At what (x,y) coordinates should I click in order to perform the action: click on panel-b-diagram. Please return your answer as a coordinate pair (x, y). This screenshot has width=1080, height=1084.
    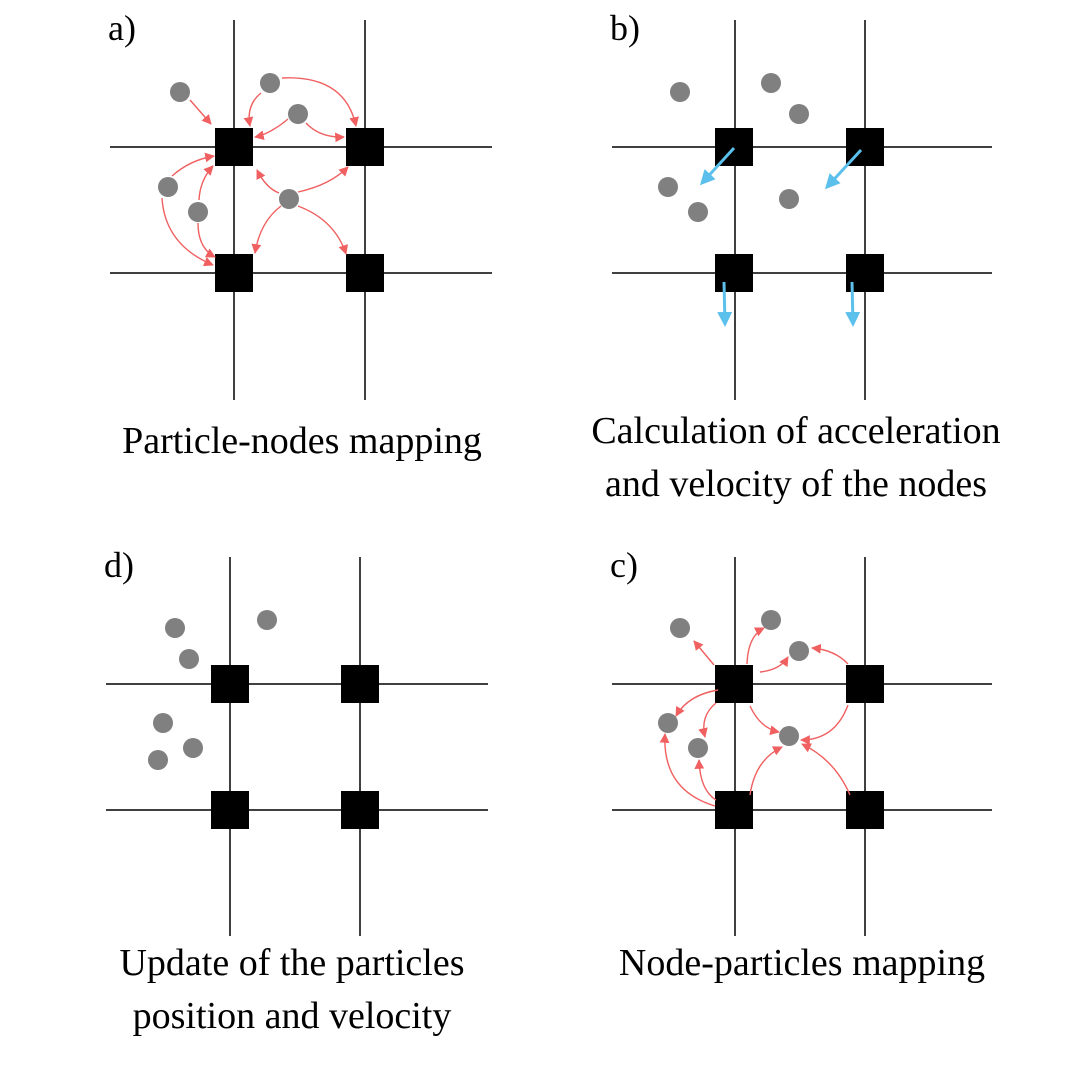
    Looking at the image, I should click on (802, 210).